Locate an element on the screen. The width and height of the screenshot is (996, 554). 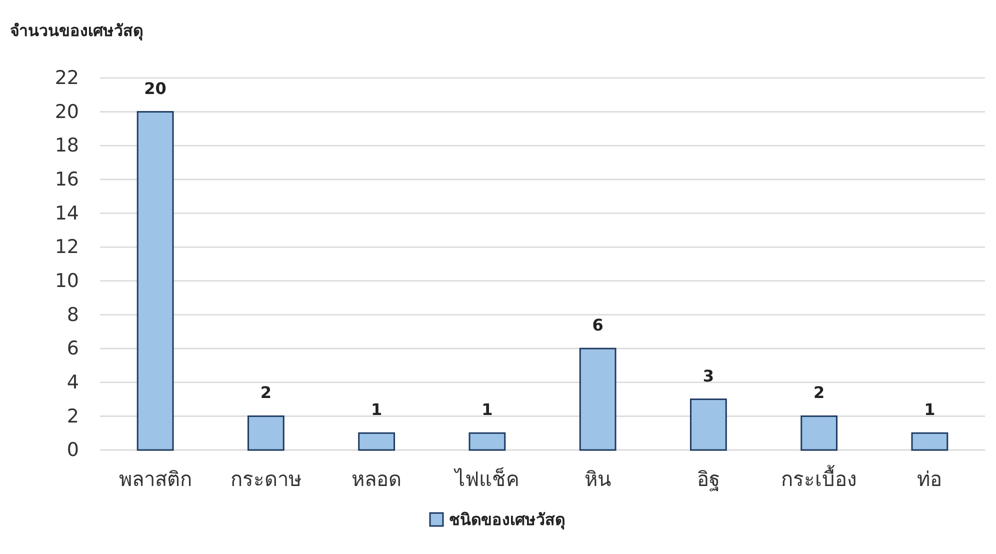
x-tick-label: ไฟแช็ค is located at coordinates (486, 479).